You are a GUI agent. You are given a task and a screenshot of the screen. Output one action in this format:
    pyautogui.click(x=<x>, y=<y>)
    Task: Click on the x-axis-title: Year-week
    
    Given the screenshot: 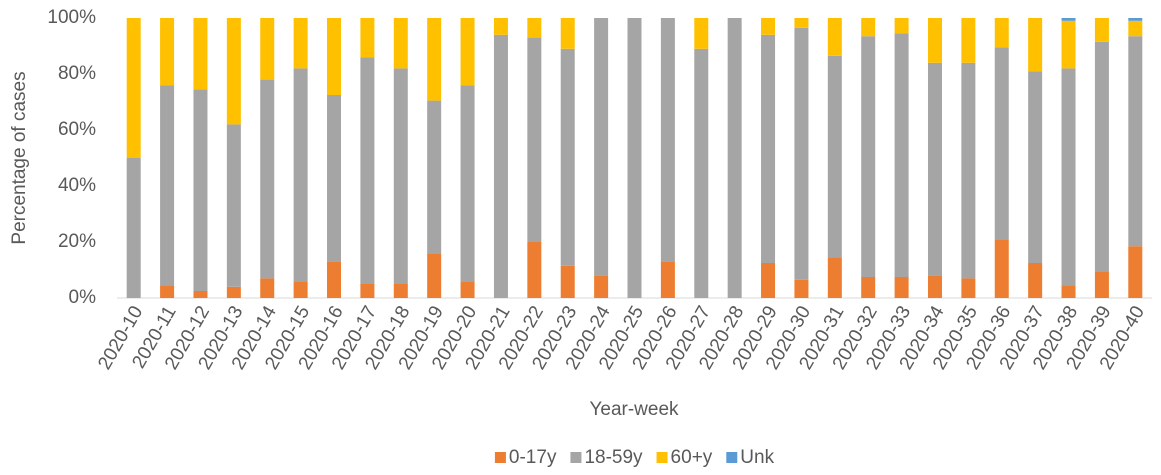 What is the action you would take?
    pyautogui.click(x=634, y=409)
    